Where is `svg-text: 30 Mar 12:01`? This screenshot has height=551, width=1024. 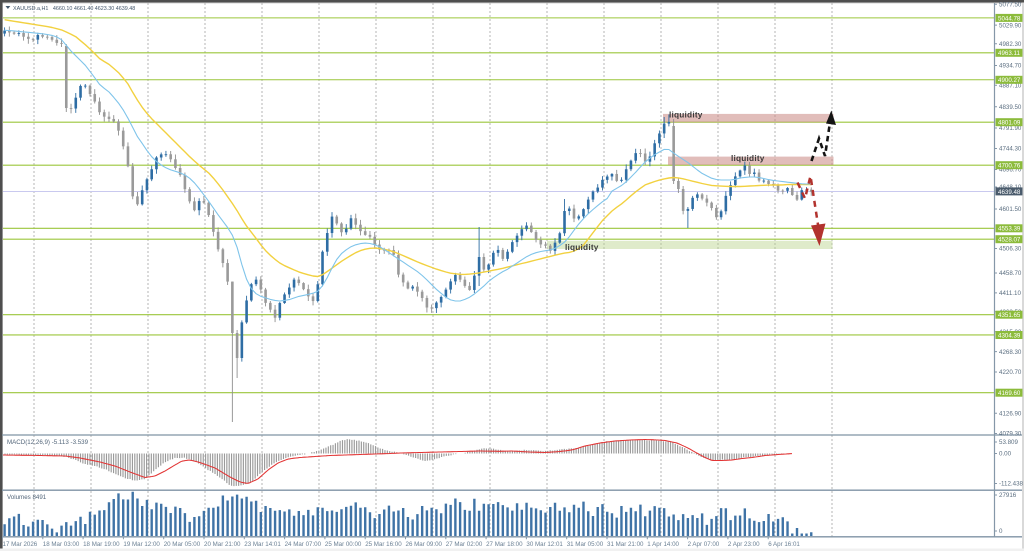
svg-text: 30 Mar 12:01 is located at coordinates (544, 544).